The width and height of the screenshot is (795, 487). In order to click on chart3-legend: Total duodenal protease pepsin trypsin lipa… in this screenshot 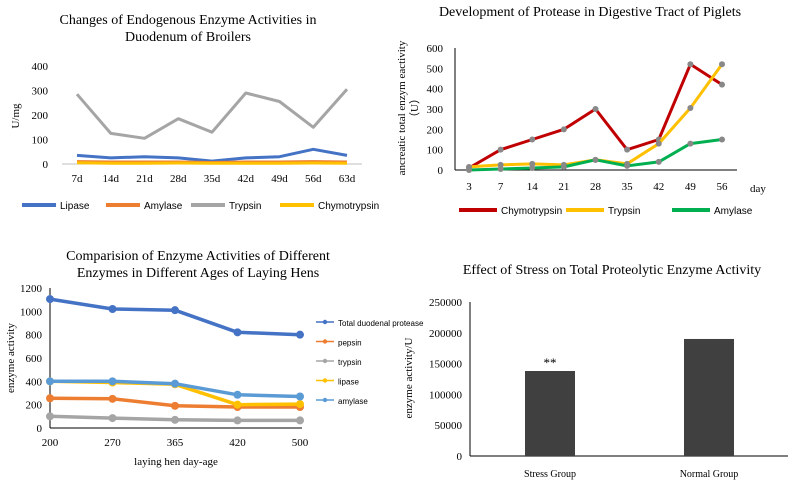, I will do `click(370, 362)`.